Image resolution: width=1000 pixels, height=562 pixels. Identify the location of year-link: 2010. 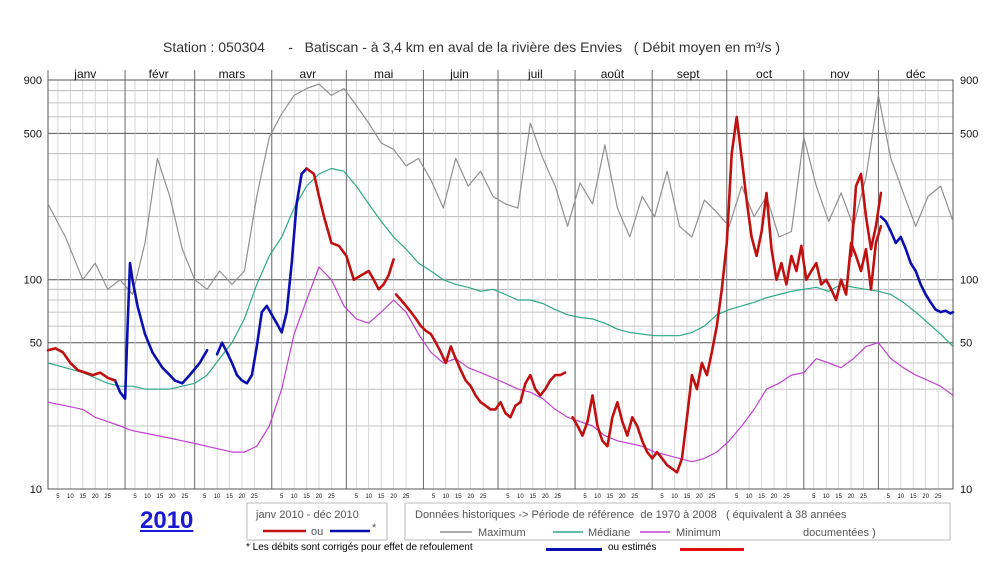
(167, 520).